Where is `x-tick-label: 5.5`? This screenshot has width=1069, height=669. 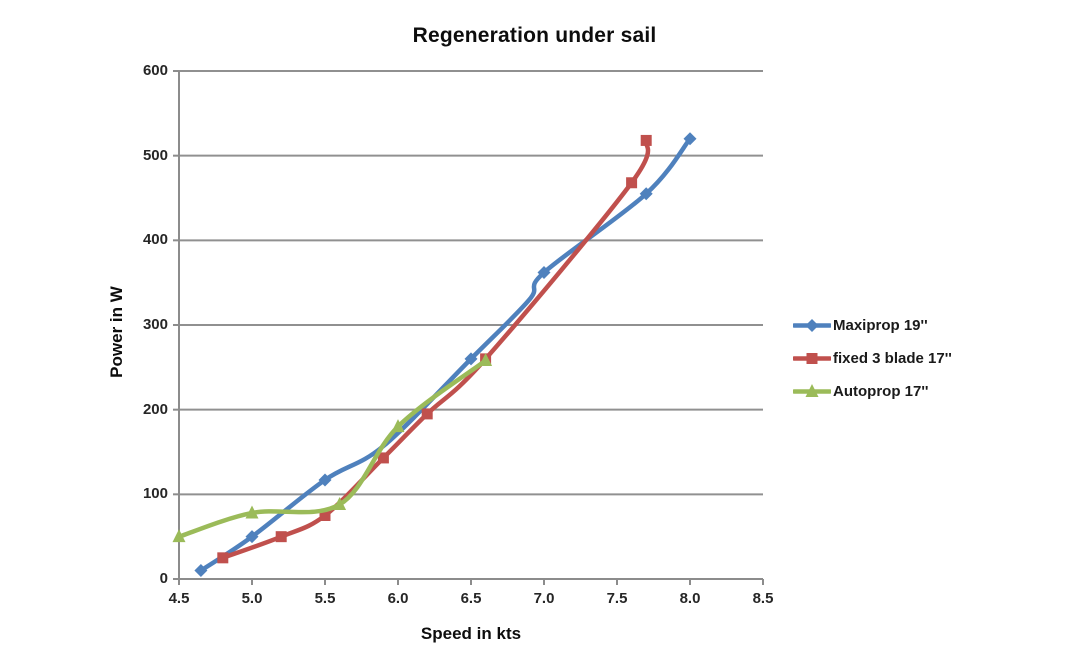
x-tick-label: 5.5 is located at coordinates (325, 598).